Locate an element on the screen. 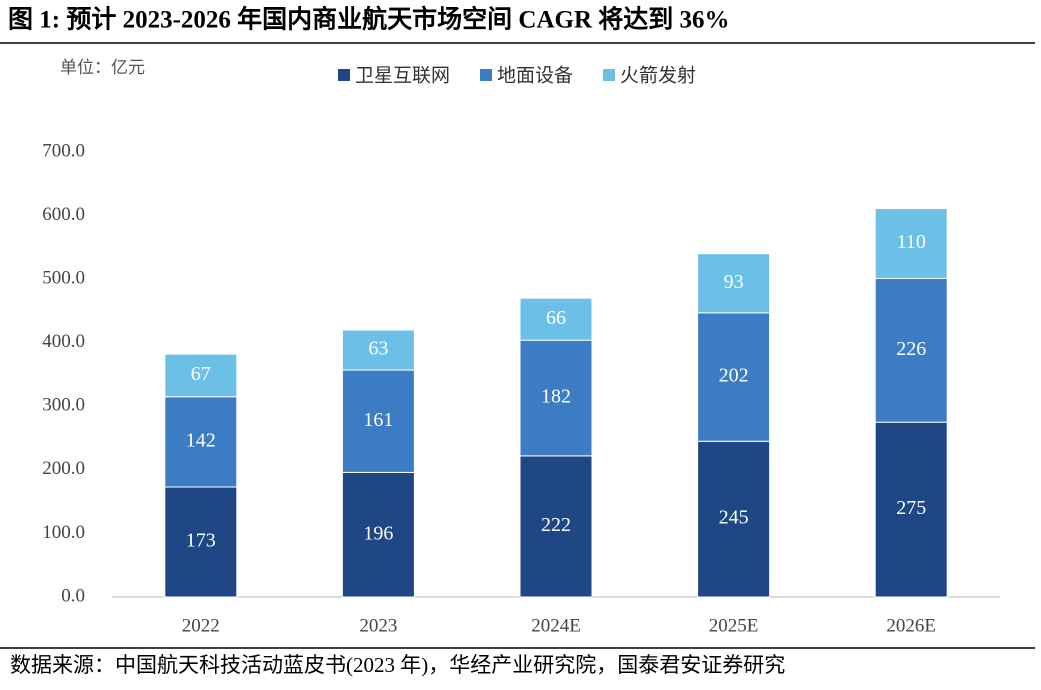 The height and width of the screenshot is (690, 1041). data-label: 67 is located at coordinates (201, 374).